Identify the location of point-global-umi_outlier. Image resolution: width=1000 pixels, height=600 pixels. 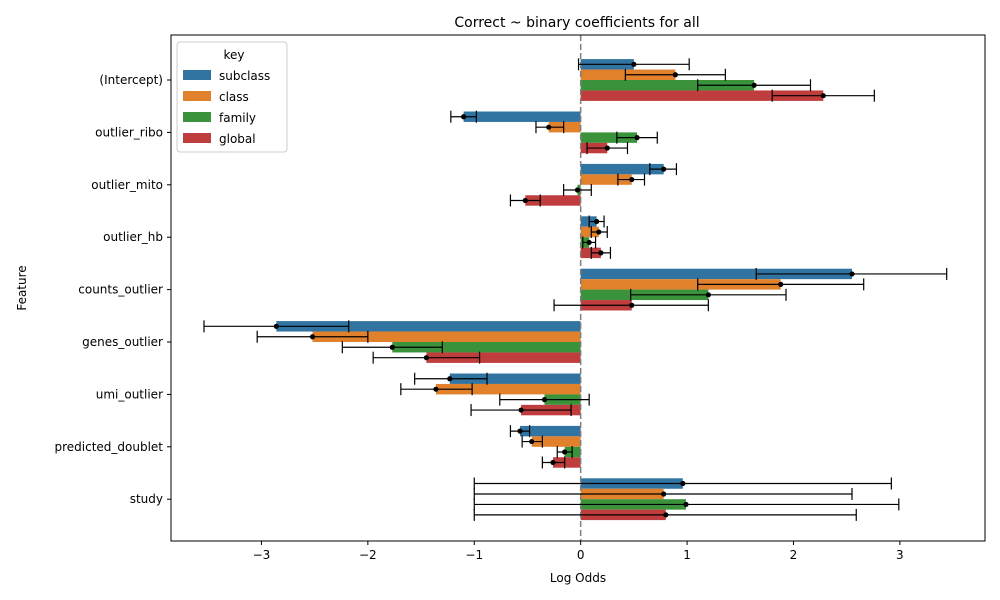
(521, 410).